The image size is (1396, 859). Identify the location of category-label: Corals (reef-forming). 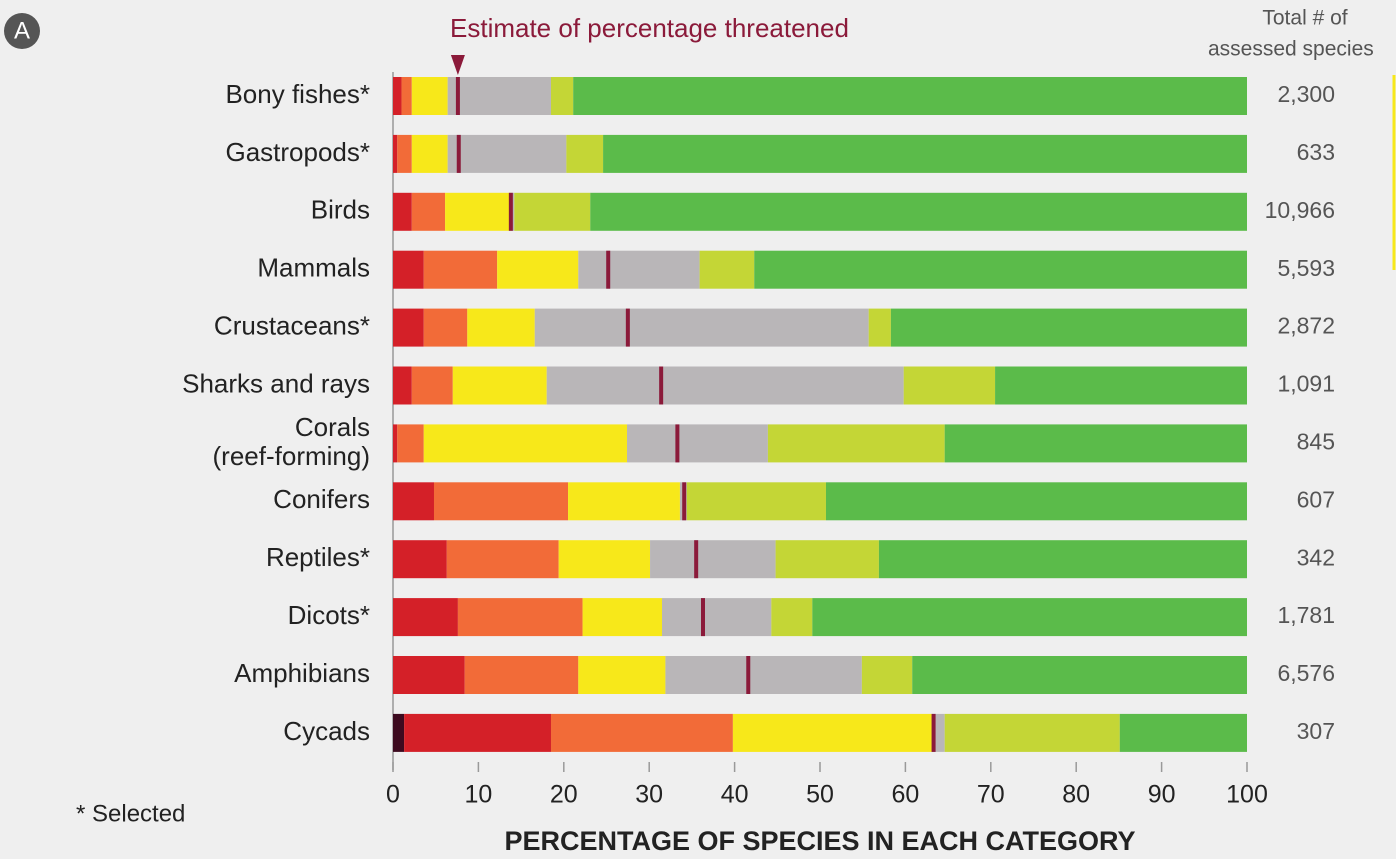
(291, 441).